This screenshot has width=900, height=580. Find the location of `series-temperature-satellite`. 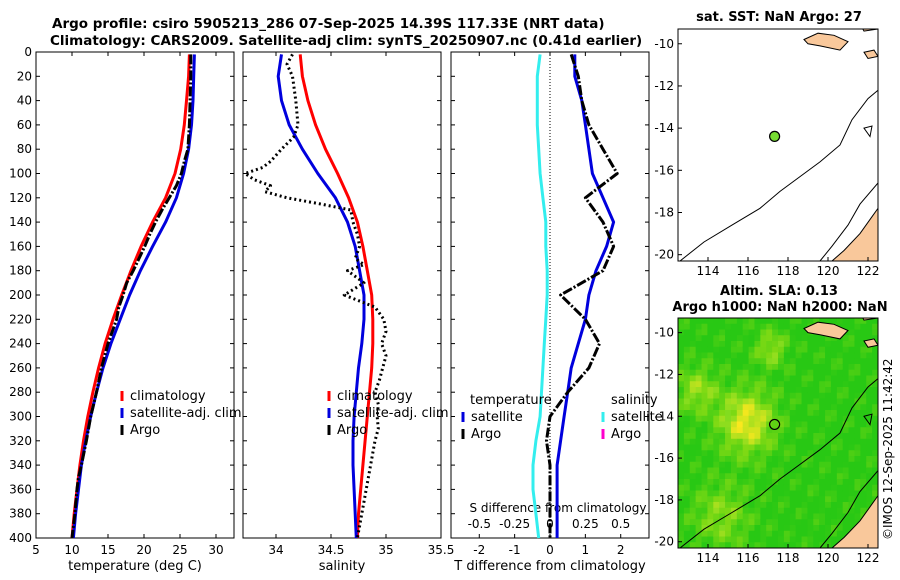

series-temperature-satellite is located at coordinates (585, 296).